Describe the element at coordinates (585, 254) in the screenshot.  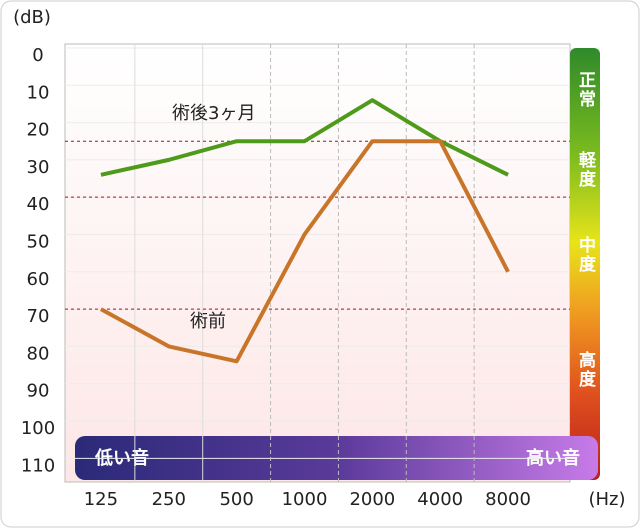
I see `severity-label: 中度` at that location.